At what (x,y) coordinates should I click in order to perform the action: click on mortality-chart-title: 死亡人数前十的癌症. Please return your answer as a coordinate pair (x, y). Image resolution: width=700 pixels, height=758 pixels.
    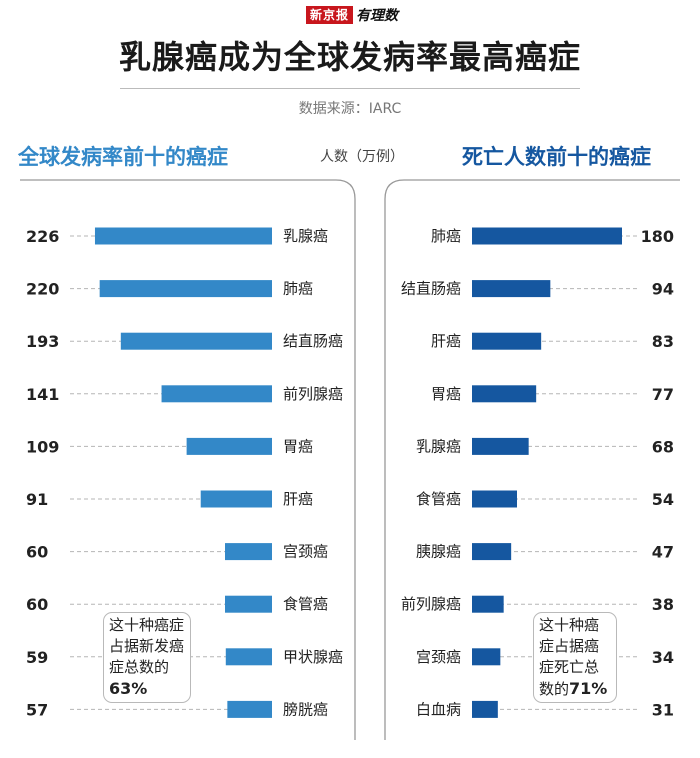
    Looking at the image, I should click on (556, 157).